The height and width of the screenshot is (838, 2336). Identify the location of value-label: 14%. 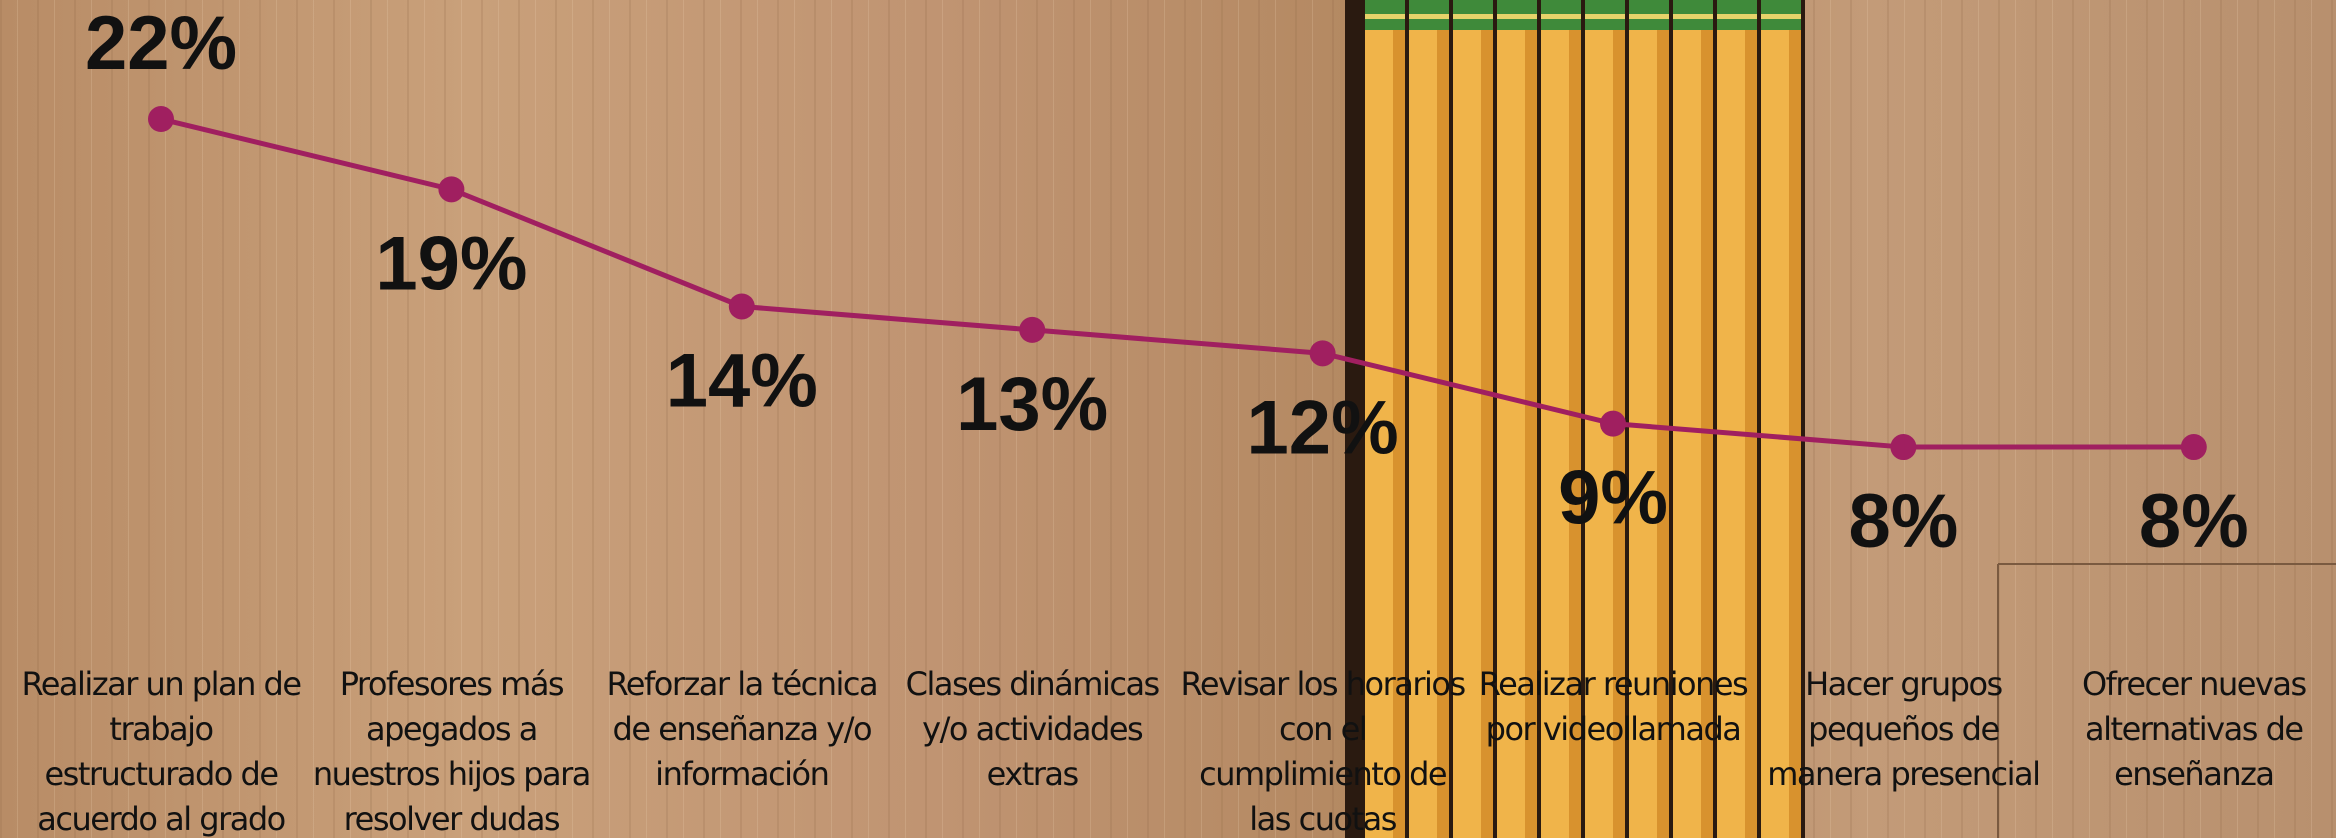
(742, 381).